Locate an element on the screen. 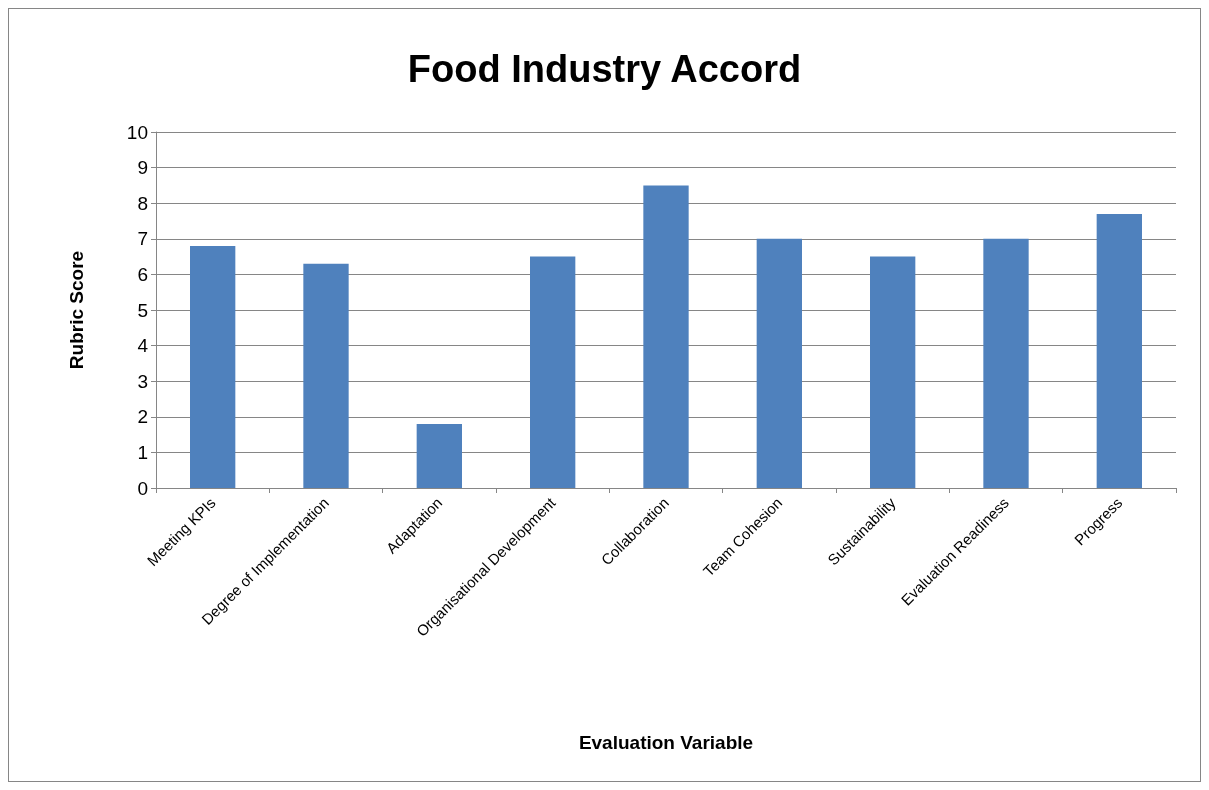 The height and width of the screenshot is (790, 1209). y-axis-title: Rubric Score is located at coordinates (76, 310).